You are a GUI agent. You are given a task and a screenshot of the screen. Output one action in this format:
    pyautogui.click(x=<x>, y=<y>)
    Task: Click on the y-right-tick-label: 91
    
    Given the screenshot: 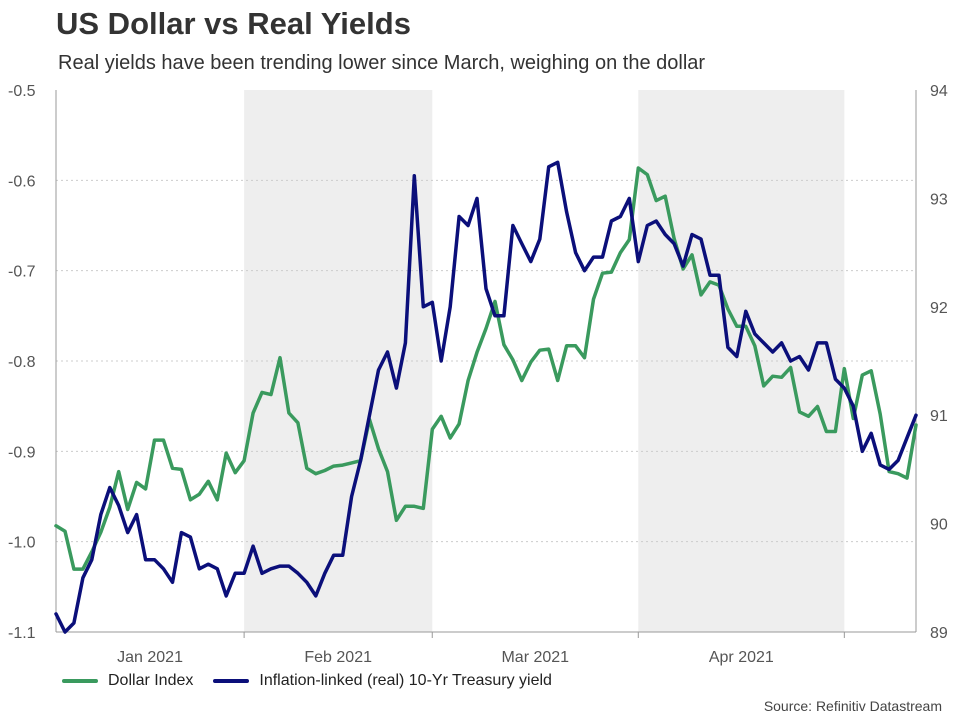 What is the action you would take?
    pyautogui.click(x=939, y=416)
    